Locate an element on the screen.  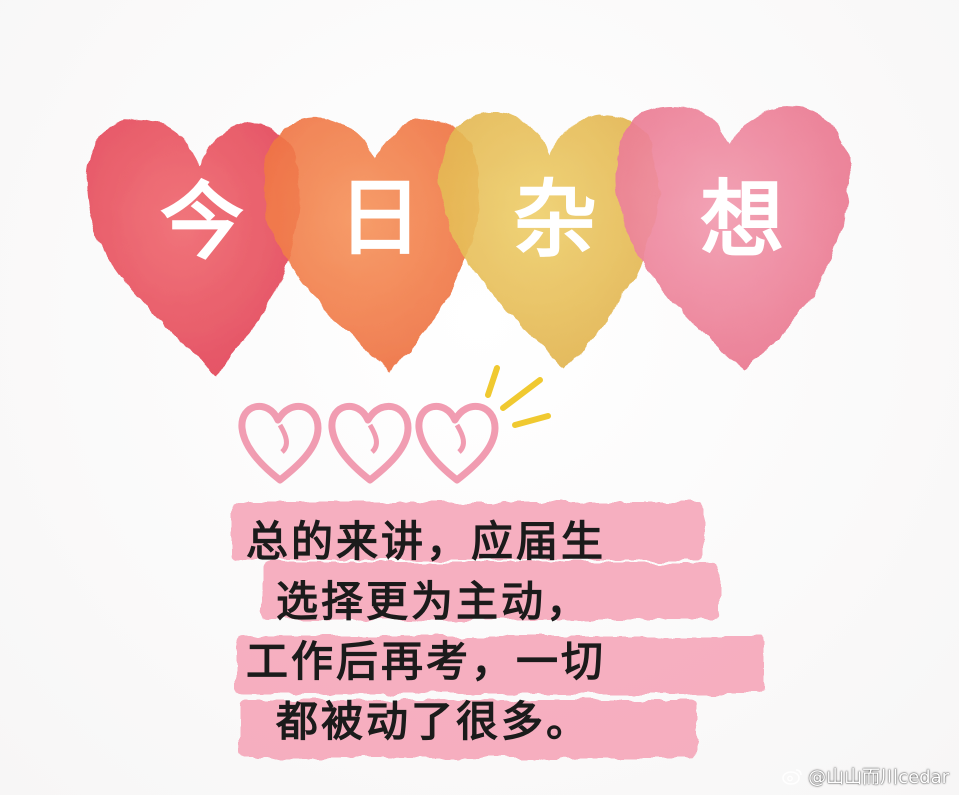
body-line-2: 选择更为主动， is located at coordinates (434, 601).